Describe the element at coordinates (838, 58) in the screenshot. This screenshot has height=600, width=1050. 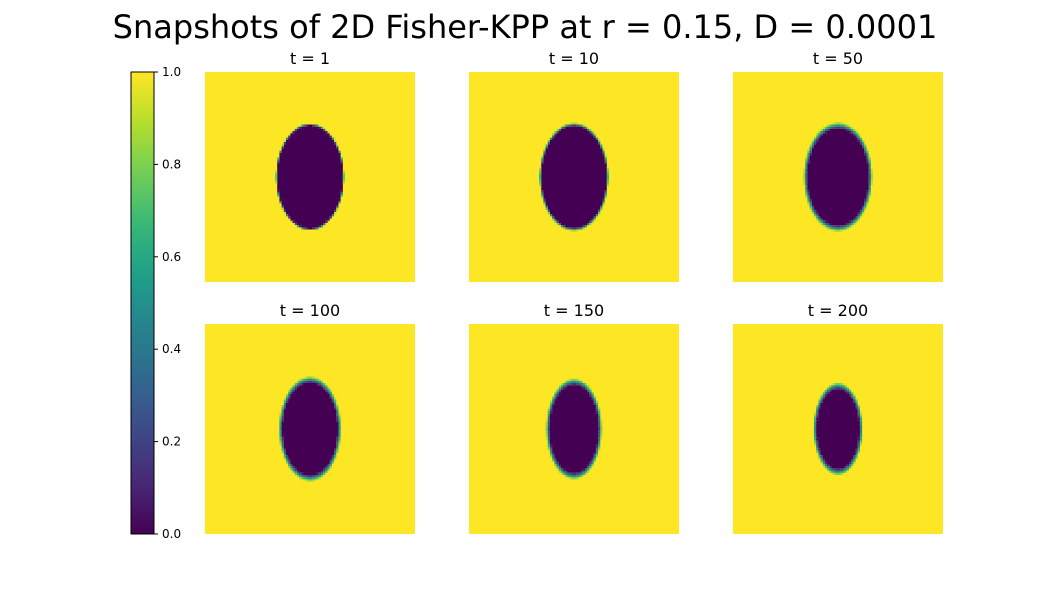
I see `panel-title: t = 50` at that location.